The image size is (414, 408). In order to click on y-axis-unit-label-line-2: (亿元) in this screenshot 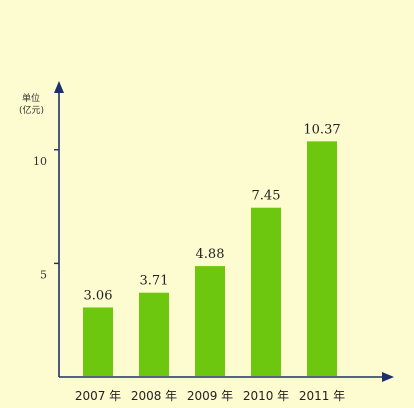, I will do `click(31, 110)`.